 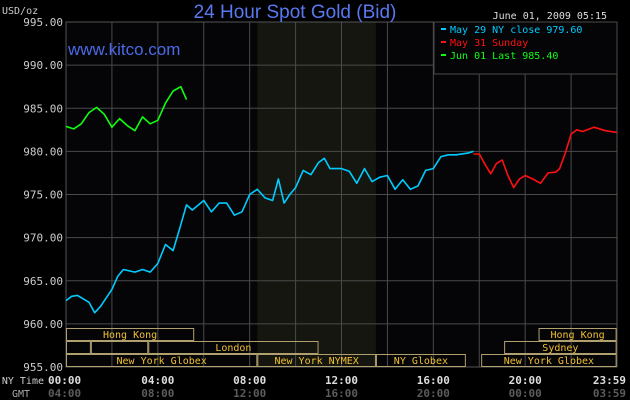 What do you see at coordinates (341, 380) in the screenshot?
I see `x-tick-label-ny: 12:00` at bounding box center [341, 380].